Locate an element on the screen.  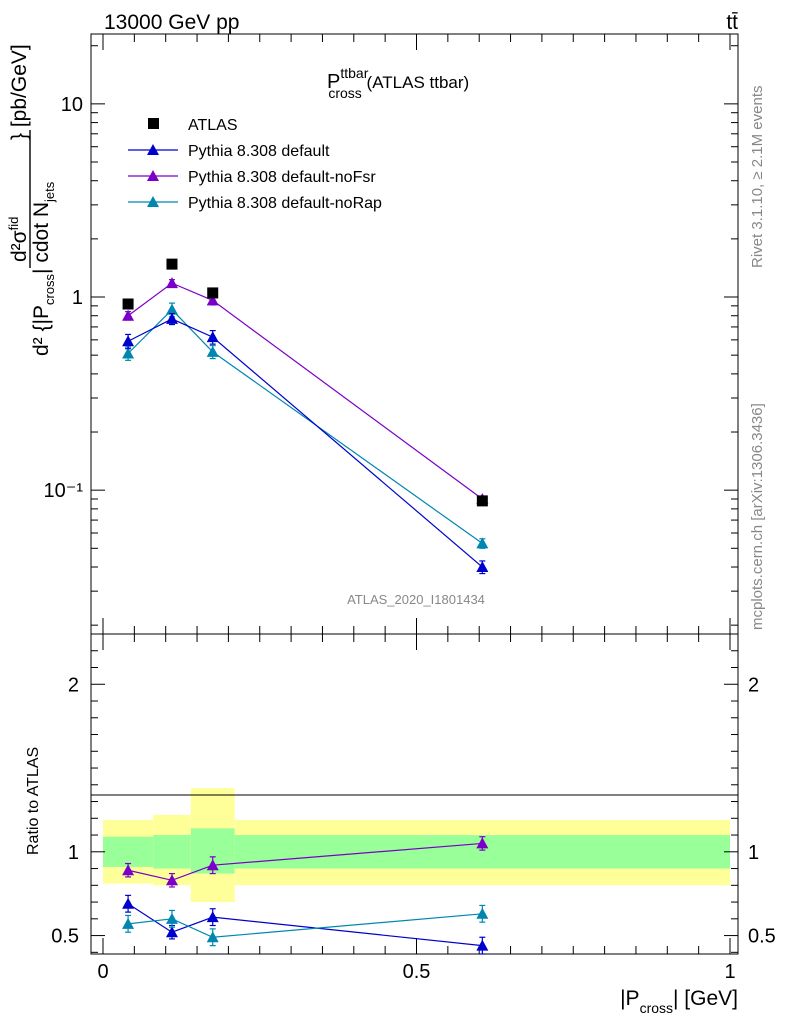
x-label-post: | [GeV] is located at coordinates (705, 998).